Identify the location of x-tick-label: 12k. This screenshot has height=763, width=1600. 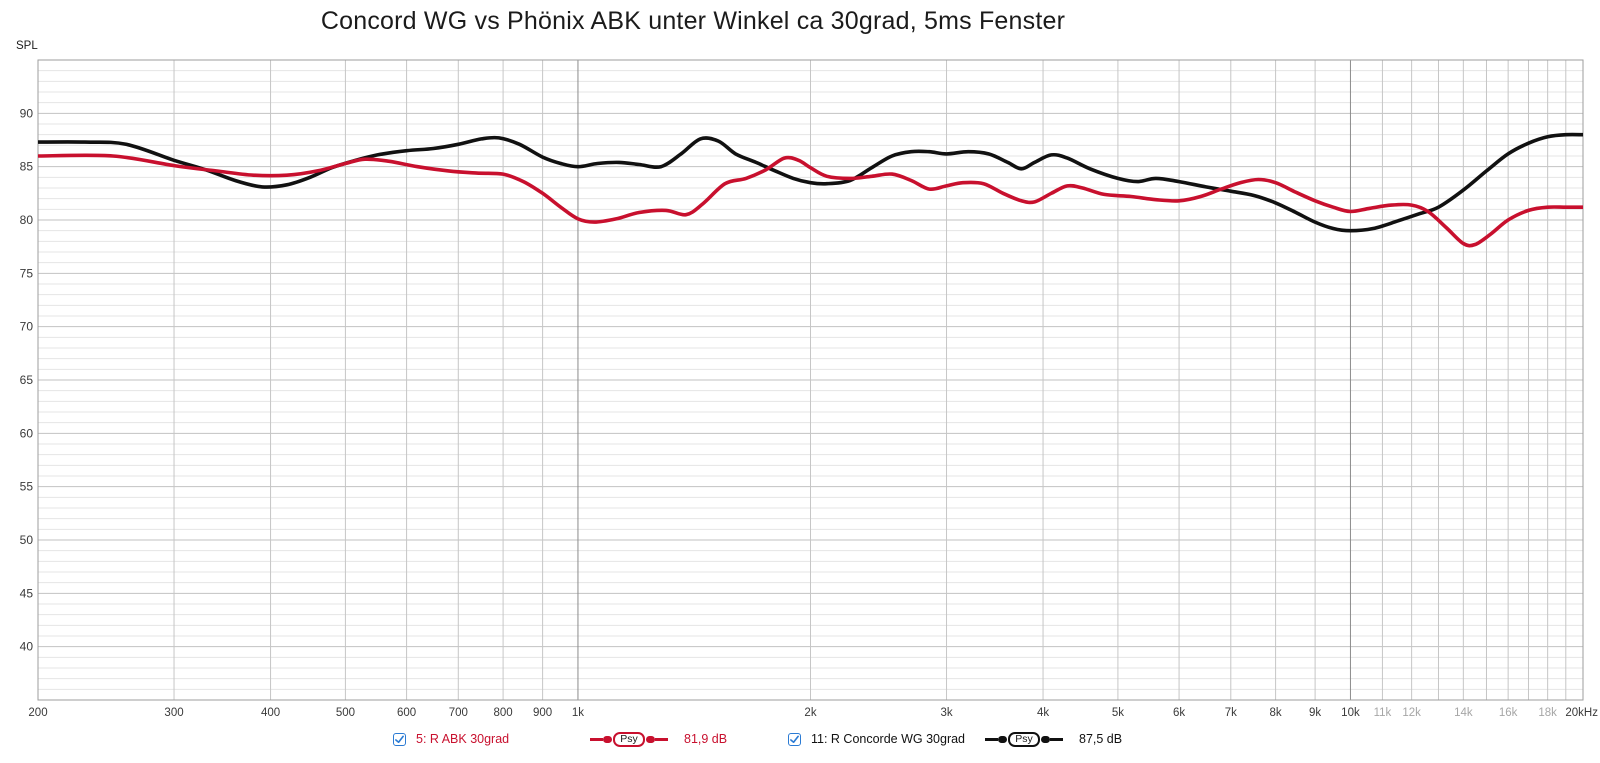
(1411, 713).